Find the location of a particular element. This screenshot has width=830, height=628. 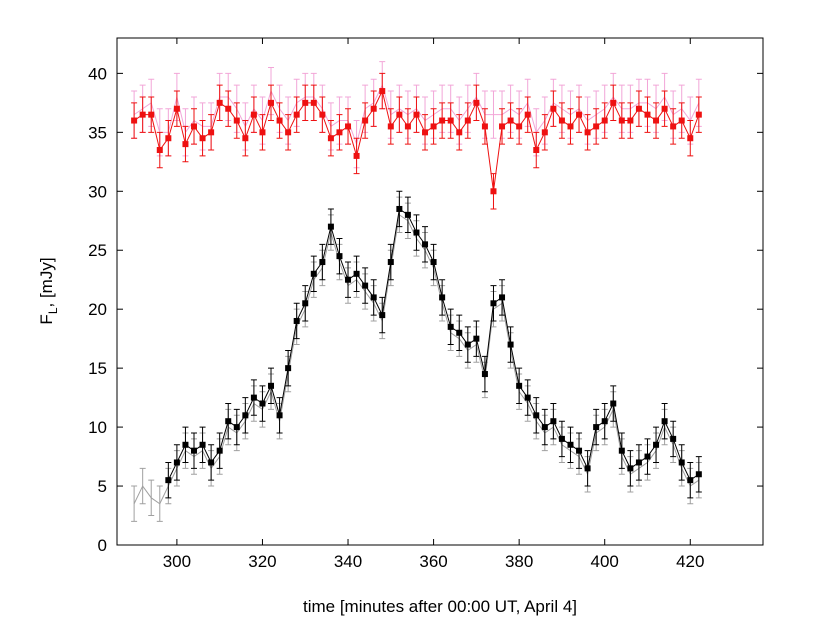

y-label-main: F is located at coordinates (46, 319).